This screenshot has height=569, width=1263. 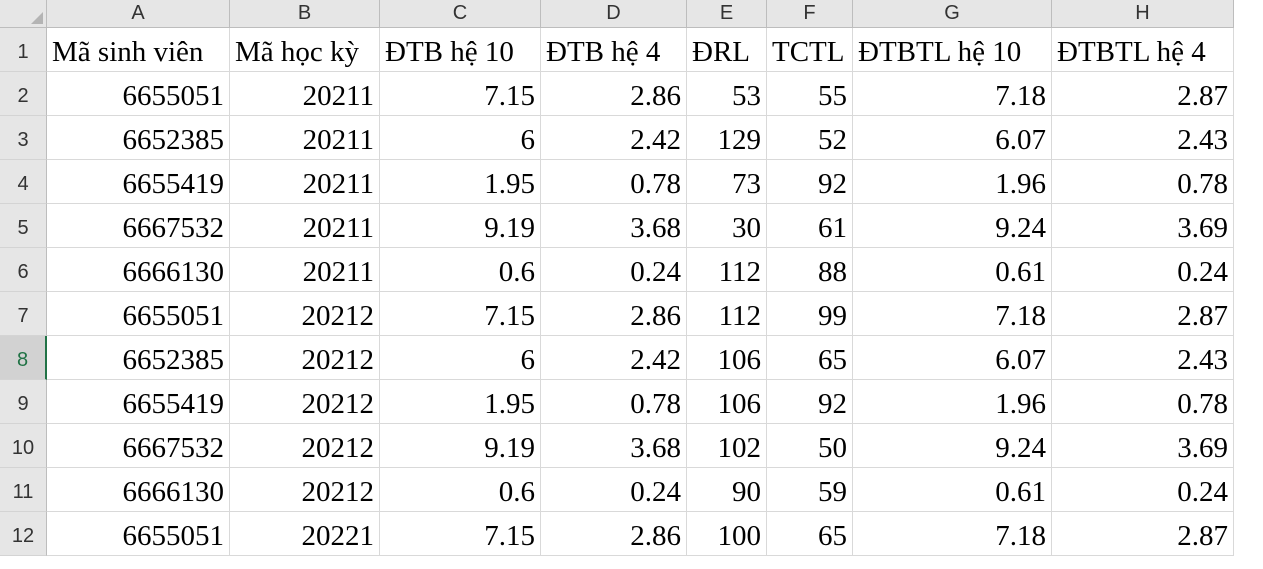 What do you see at coordinates (23, 50) in the screenshot?
I see `row-header-1: 1` at bounding box center [23, 50].